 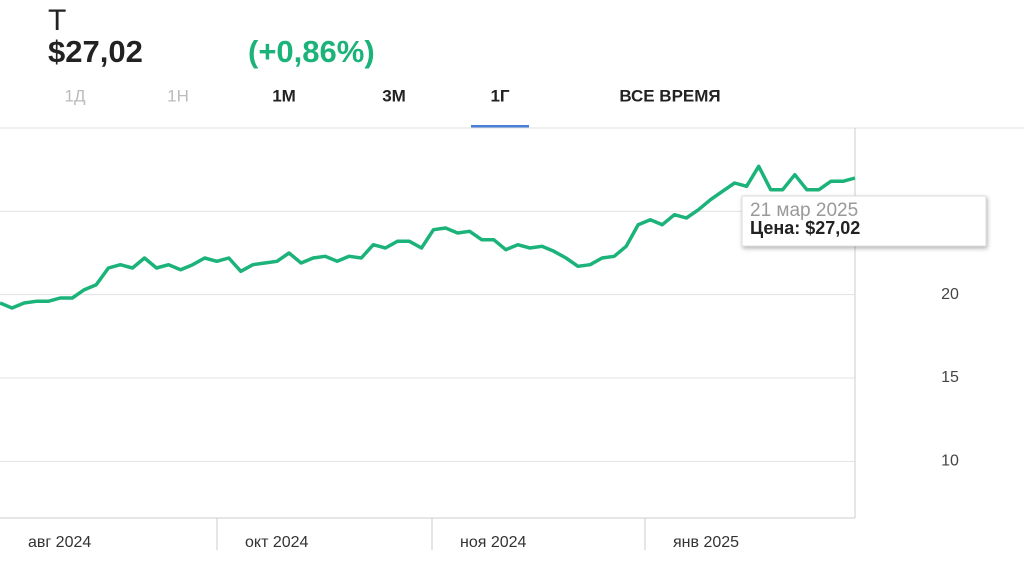 What do you see at coordinates (669, 95) in the screenshot?
I see `tab: ВСЕ ВРЕМЯ` at bounding box center [669, 95].